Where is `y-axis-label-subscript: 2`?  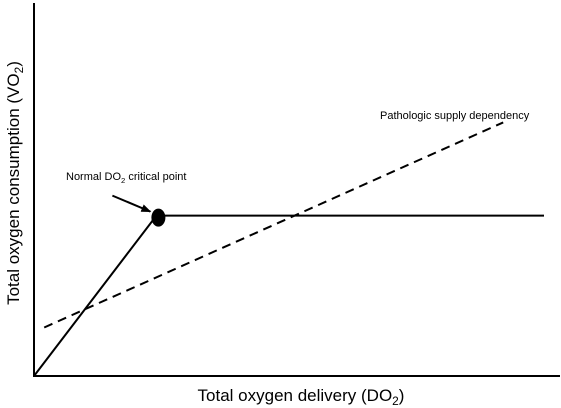 y-axis-label-subscript: 2 is located at coordinates (19, 69).